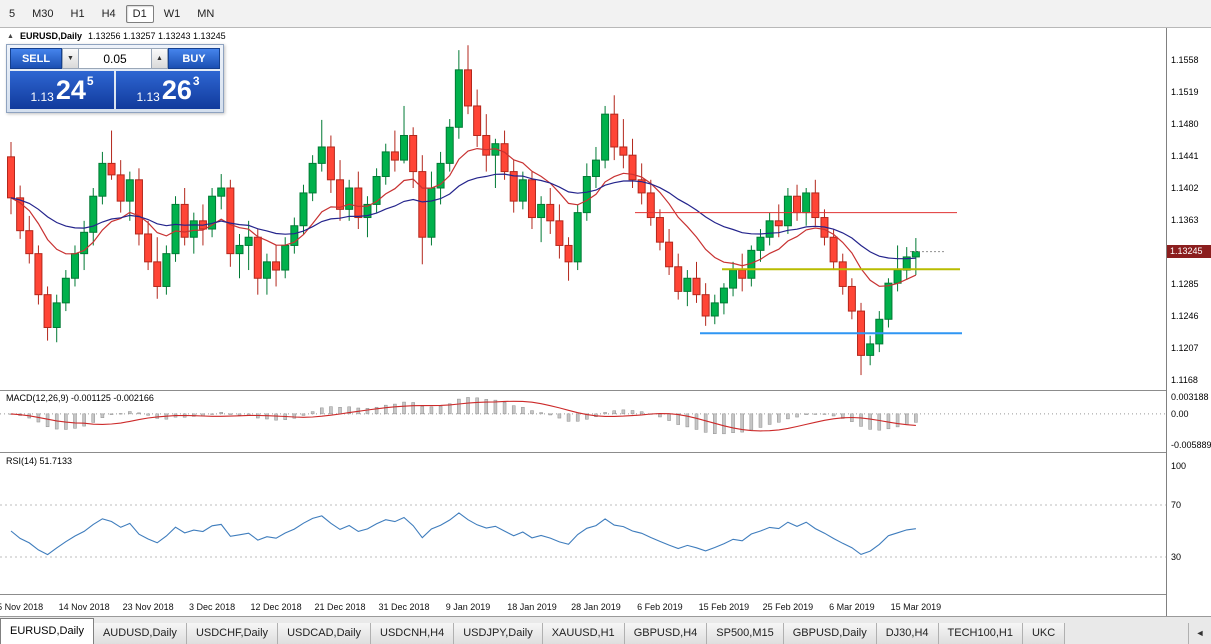  What do you see at coordinates (148, 607) in the screenshot?
I see `date-axis-label: 23 Nov 2018` at bounding box center [148, 607].